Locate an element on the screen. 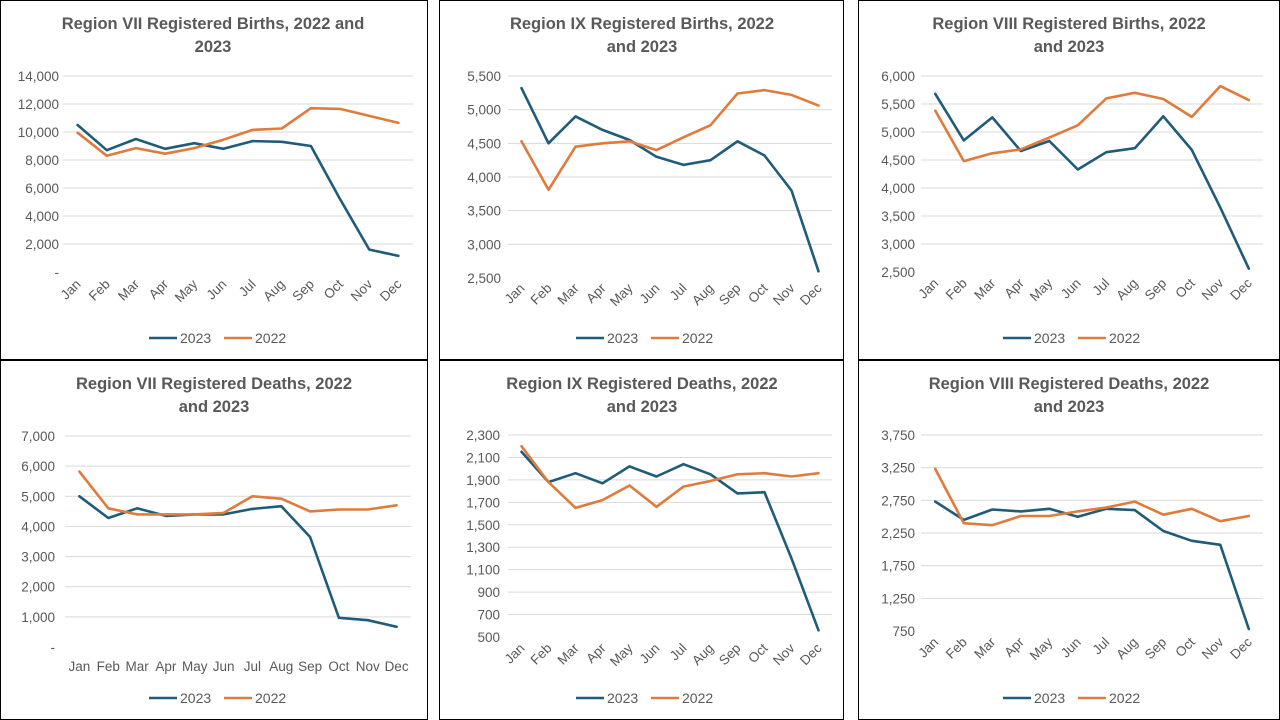  y-tick-label: 900 is located at coordinates (488, 592).